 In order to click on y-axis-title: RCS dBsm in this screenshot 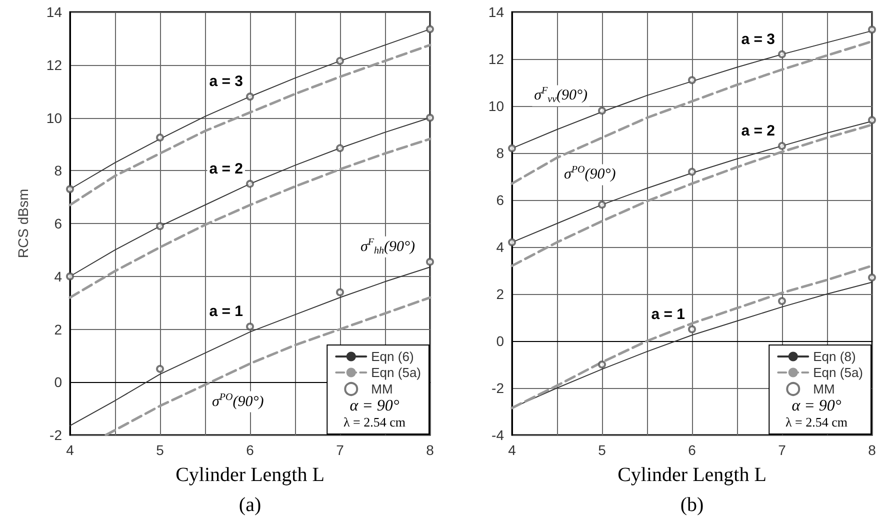, I will do `click(23, 223)`.